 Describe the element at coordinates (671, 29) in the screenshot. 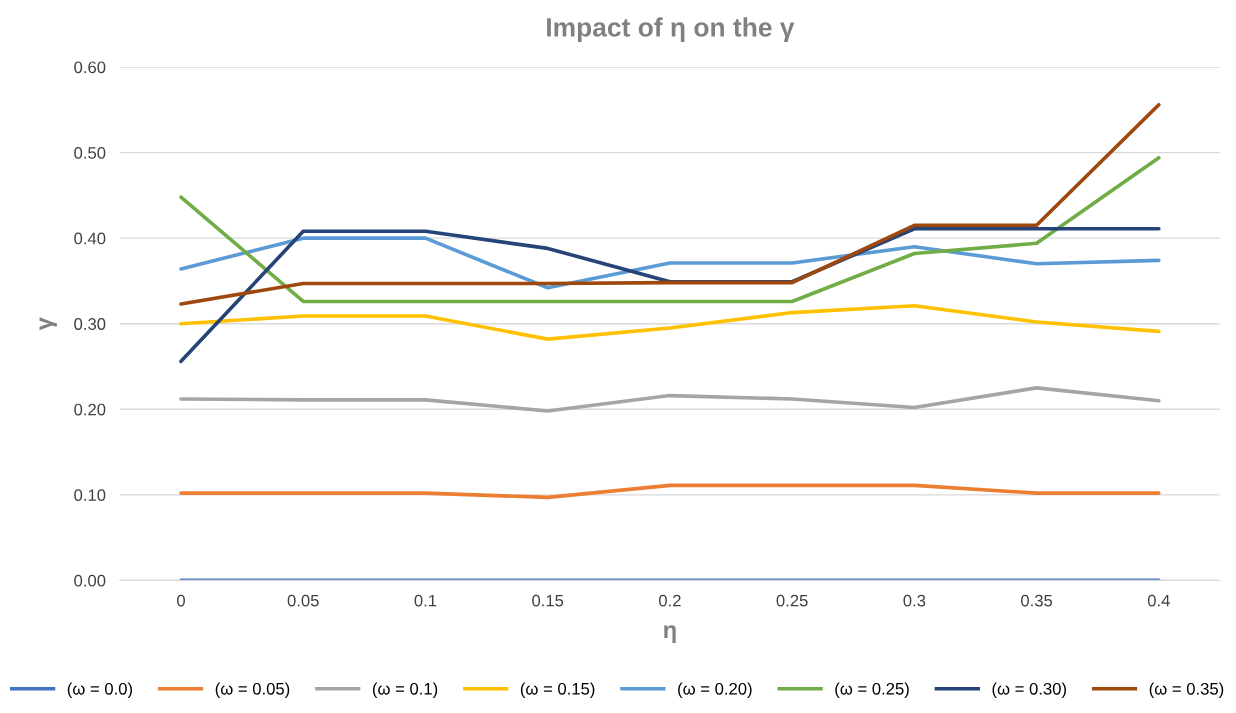

I see `chart-title: Impact of η on the γ` at that location.